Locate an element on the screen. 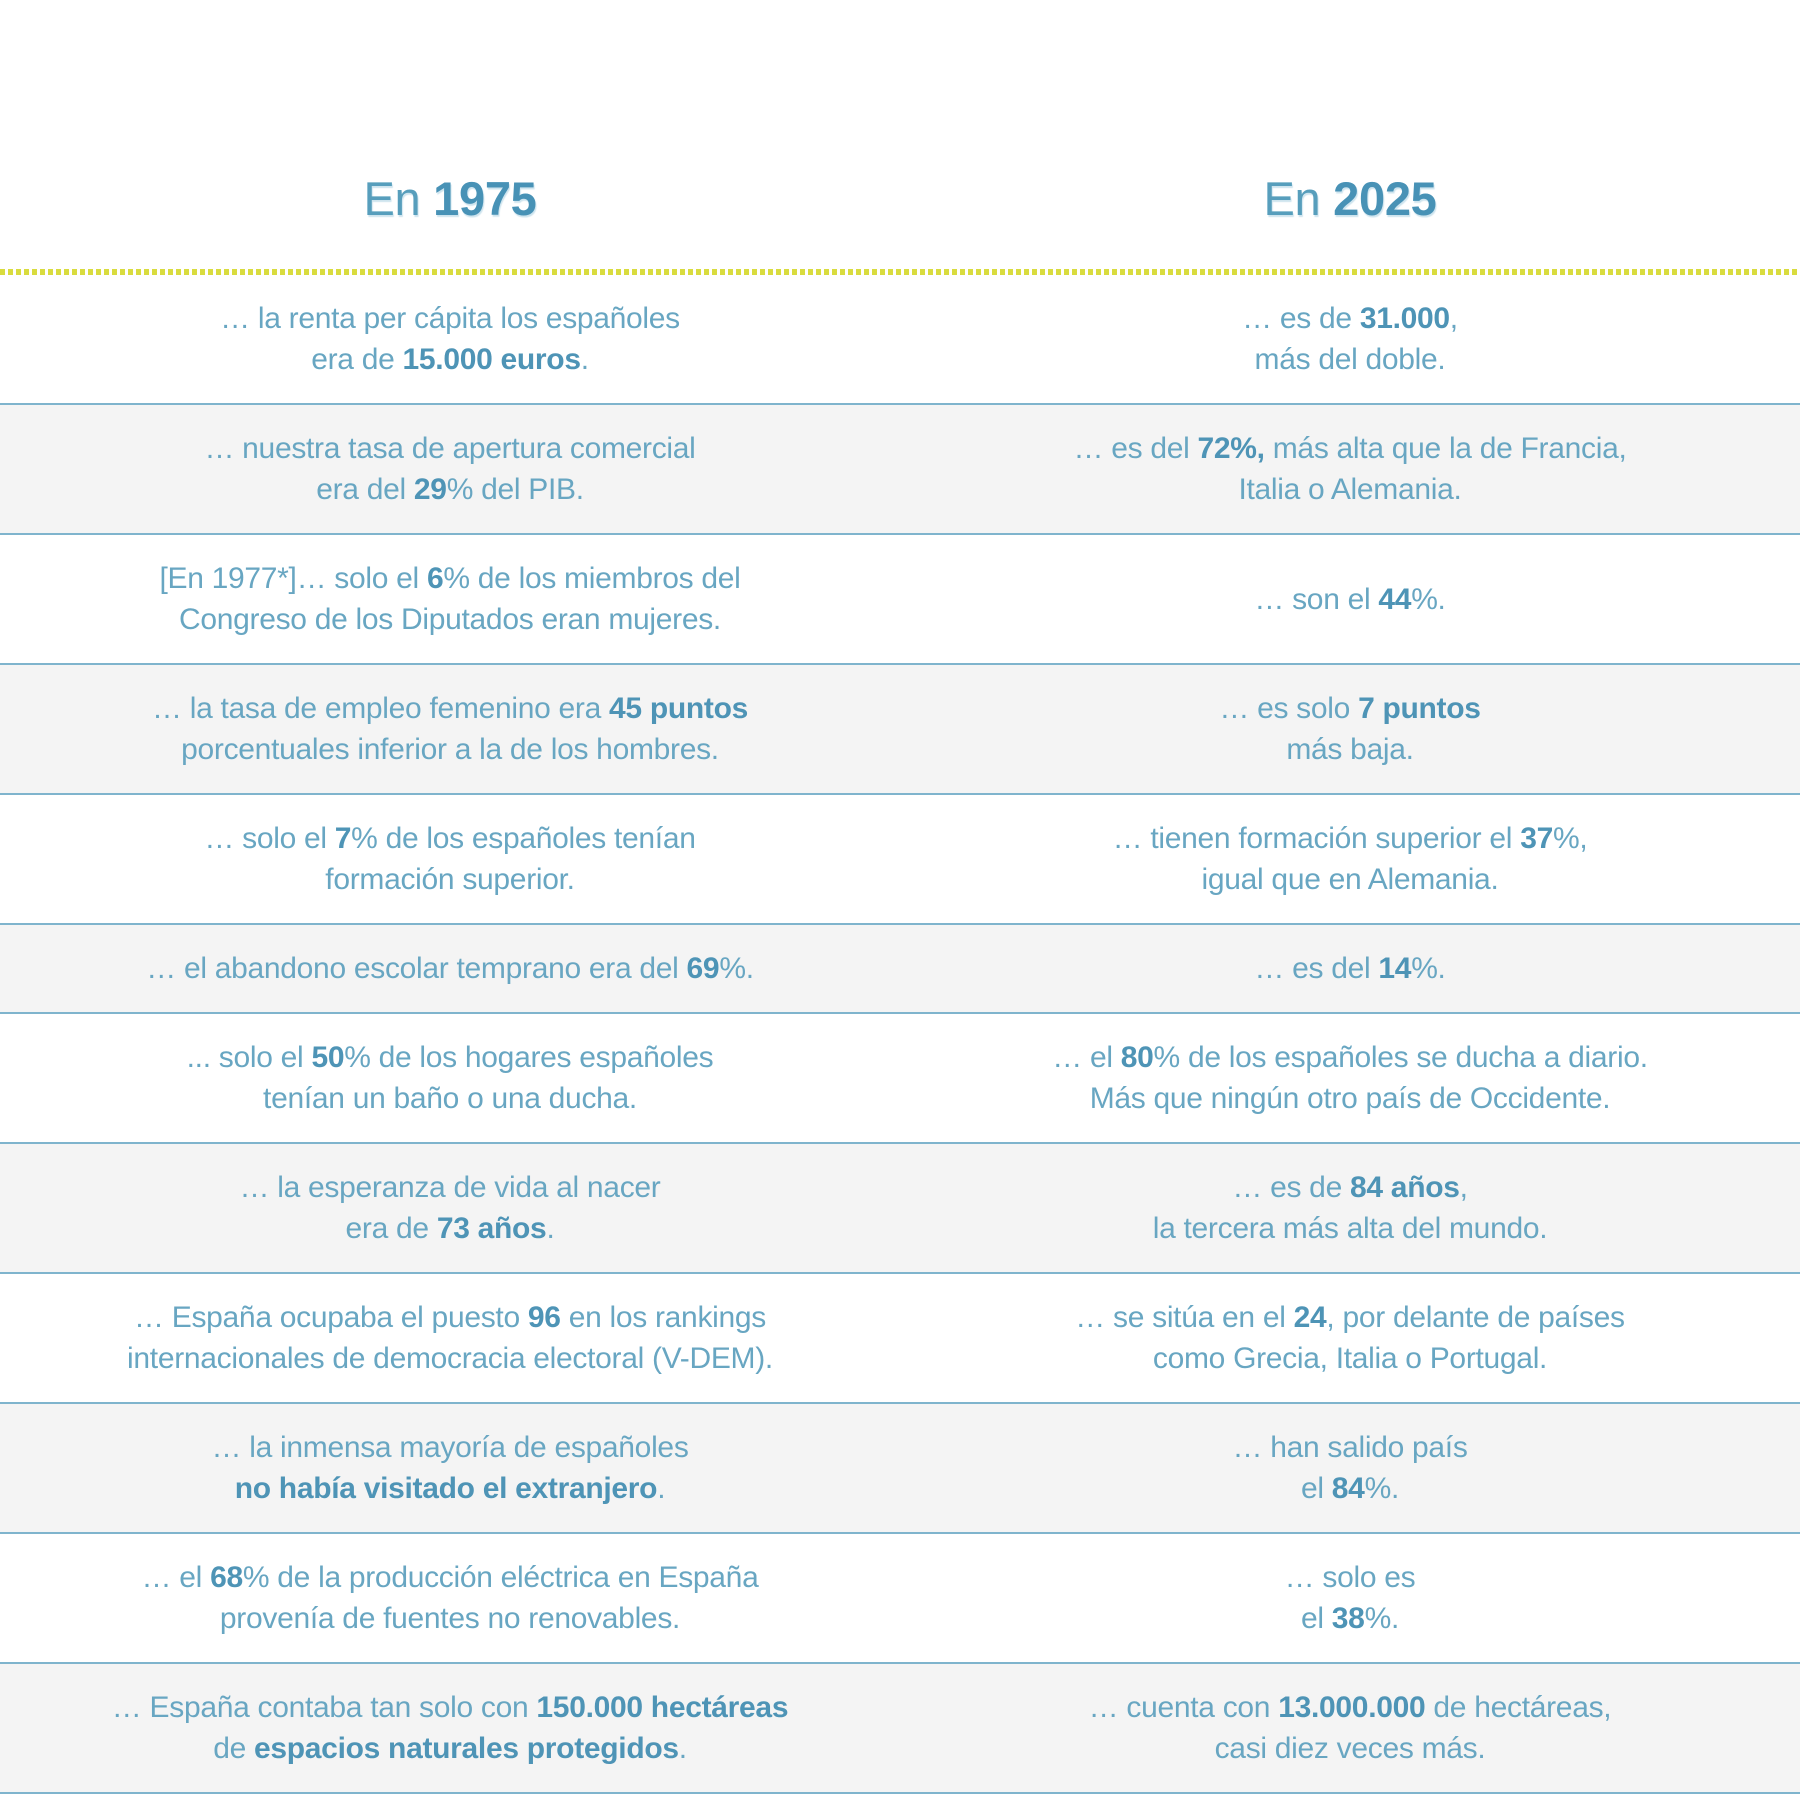 This screenshot has width=1800, height=1800. text-line: … la inmensa mayoría de españoles is located at coordinates (450, 1447).